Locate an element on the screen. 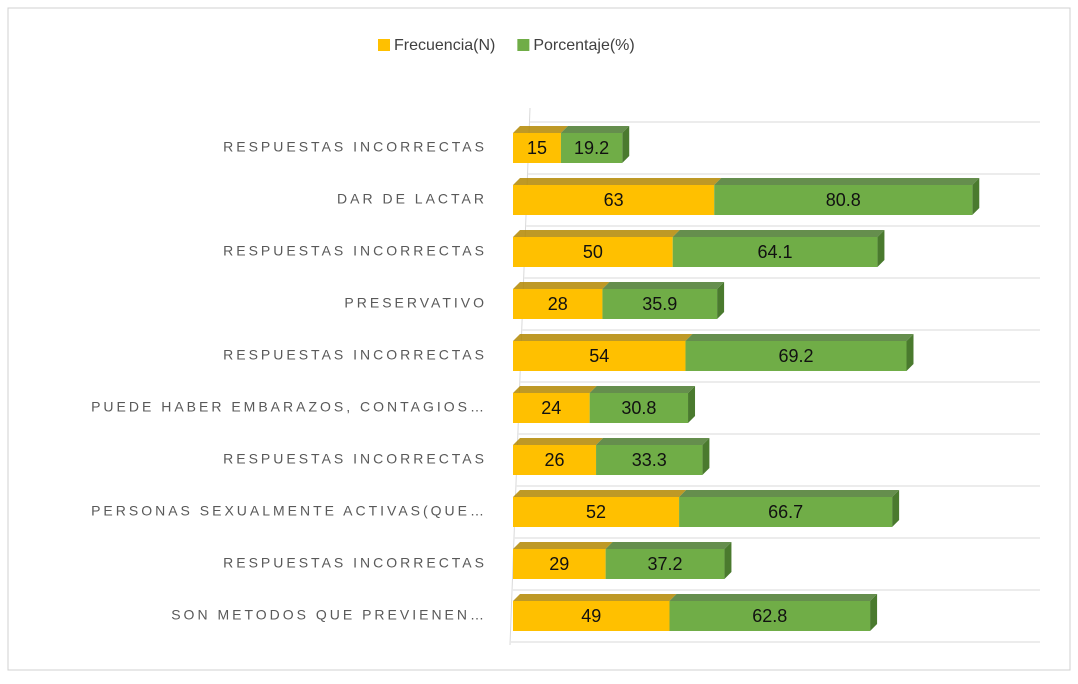 The image size is (1078, 684). data-label: 64.1 is located at coordinates (775, 252).